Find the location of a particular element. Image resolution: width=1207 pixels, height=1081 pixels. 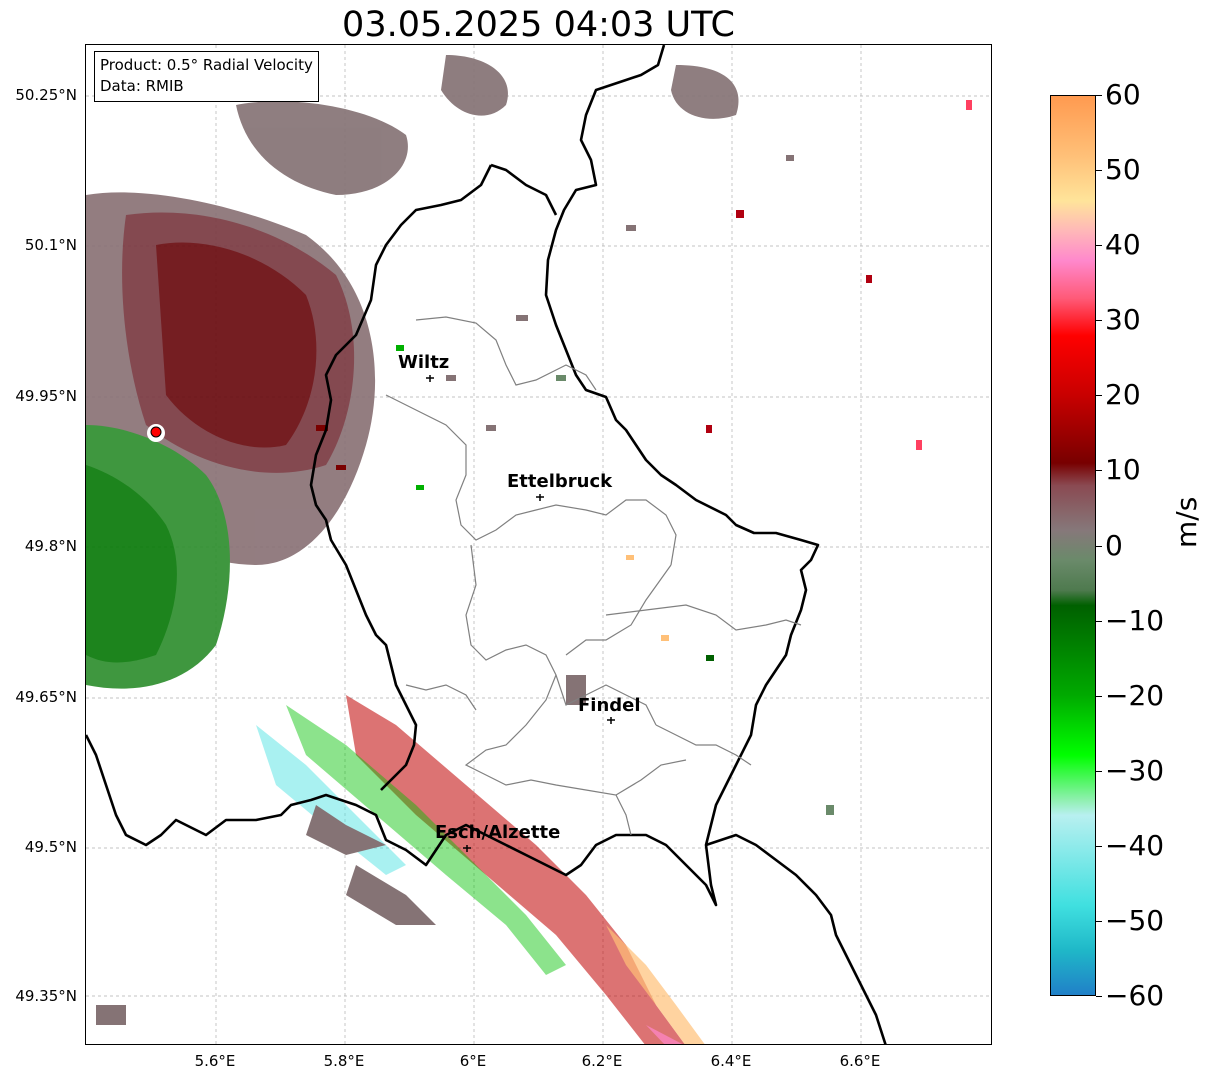

colorbar-tick-label: 40 is located at coordinates (1123, 245).